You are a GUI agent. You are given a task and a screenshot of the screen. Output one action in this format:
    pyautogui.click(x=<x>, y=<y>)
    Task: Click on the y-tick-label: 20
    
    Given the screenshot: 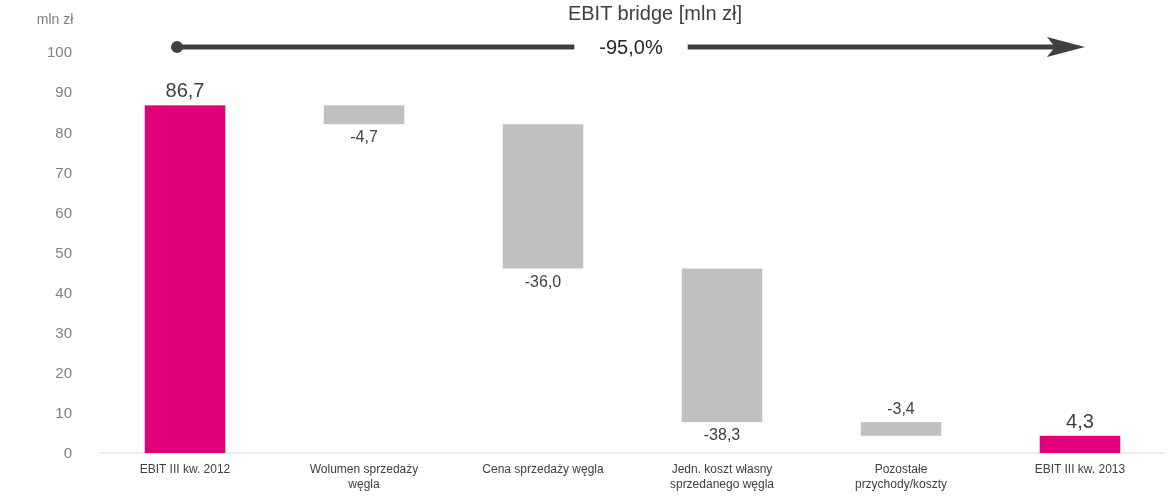 What is the action you would take?
    pyautogui.click(x=63, y=373)
    